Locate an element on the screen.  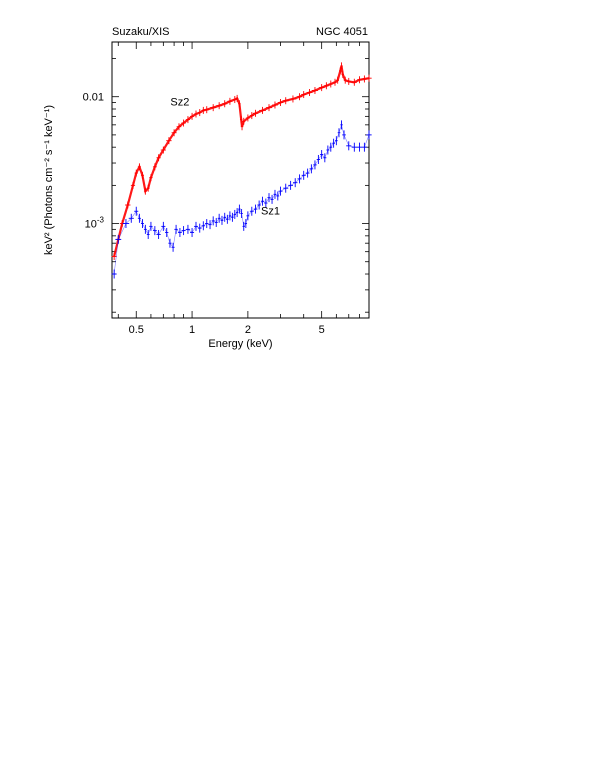
y-axis-label: keV² (Photons cm⁻² s⁻¹ keV⁻¹) is located at coordinates (49, 180).